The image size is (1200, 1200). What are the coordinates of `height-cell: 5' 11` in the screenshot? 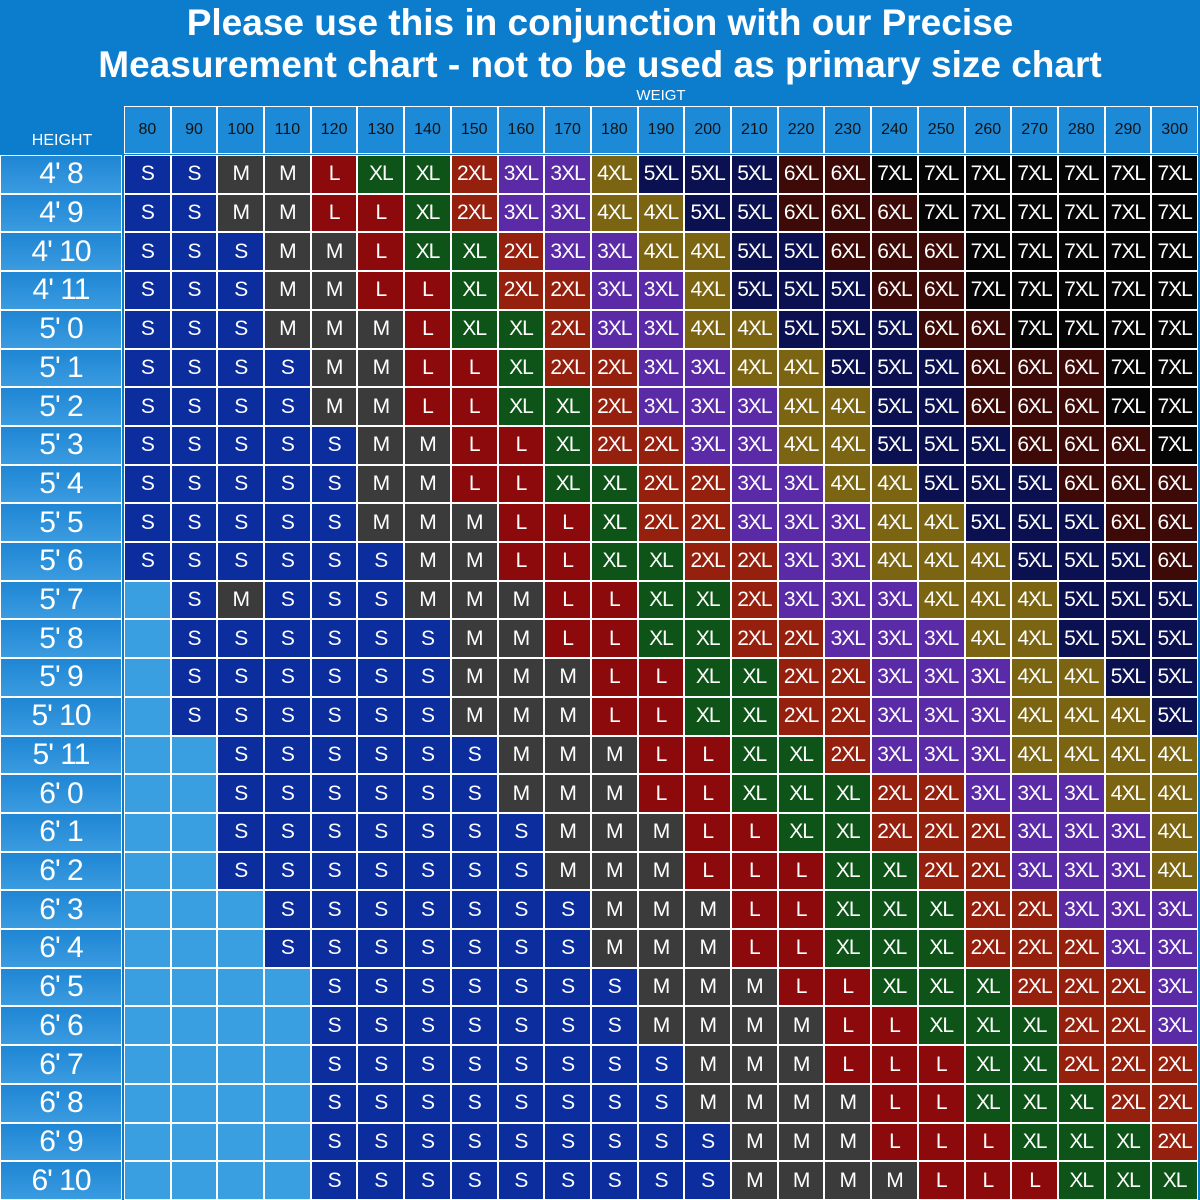 It's located at (61, 755).